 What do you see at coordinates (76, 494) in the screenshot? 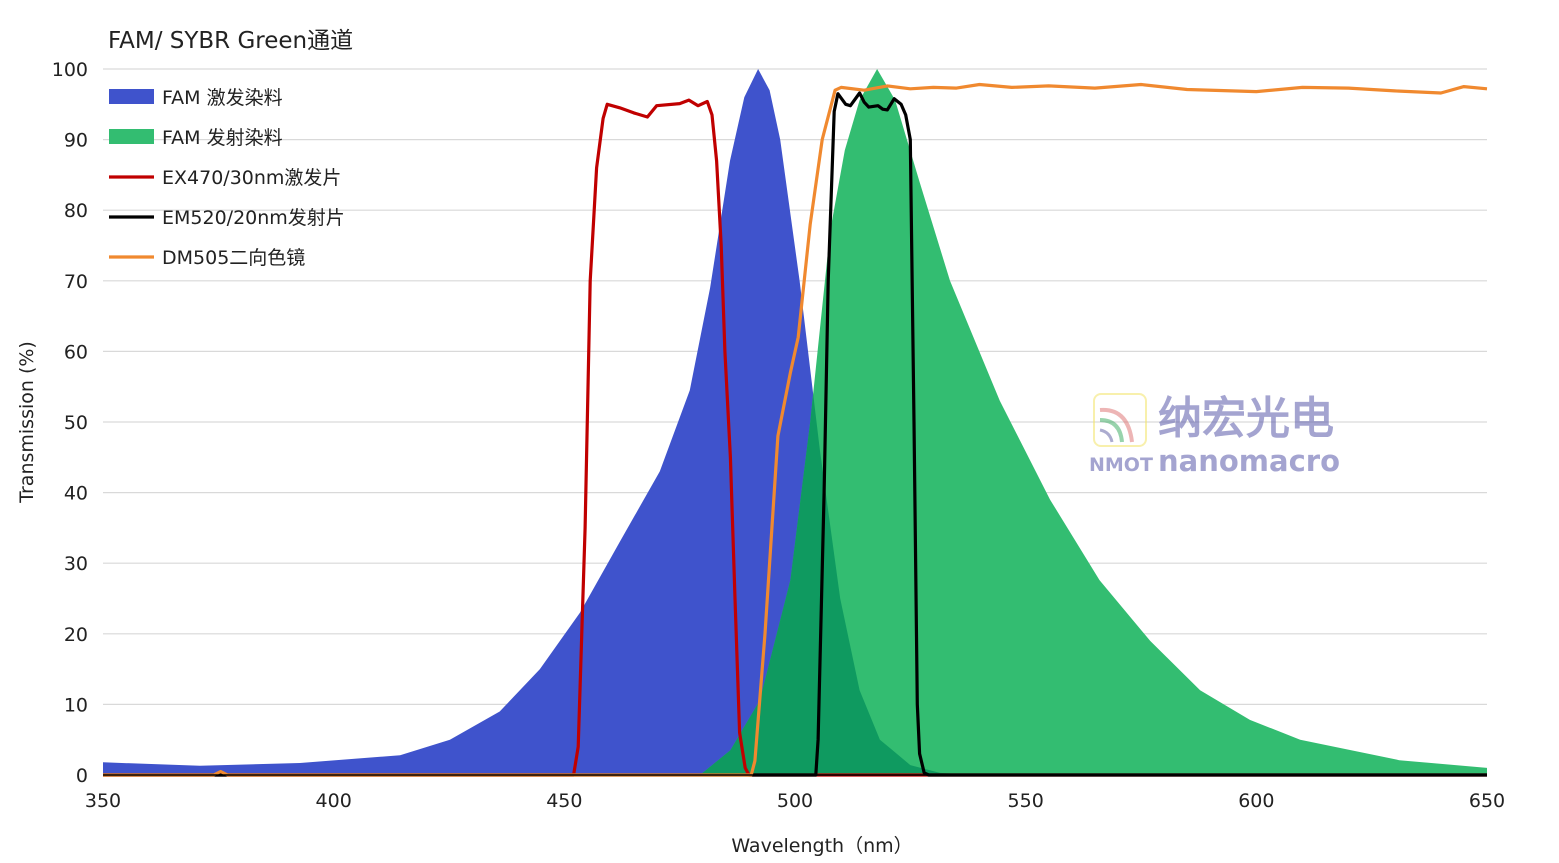
I see `y-tick-label: 40` at bounding box center [76, 494].